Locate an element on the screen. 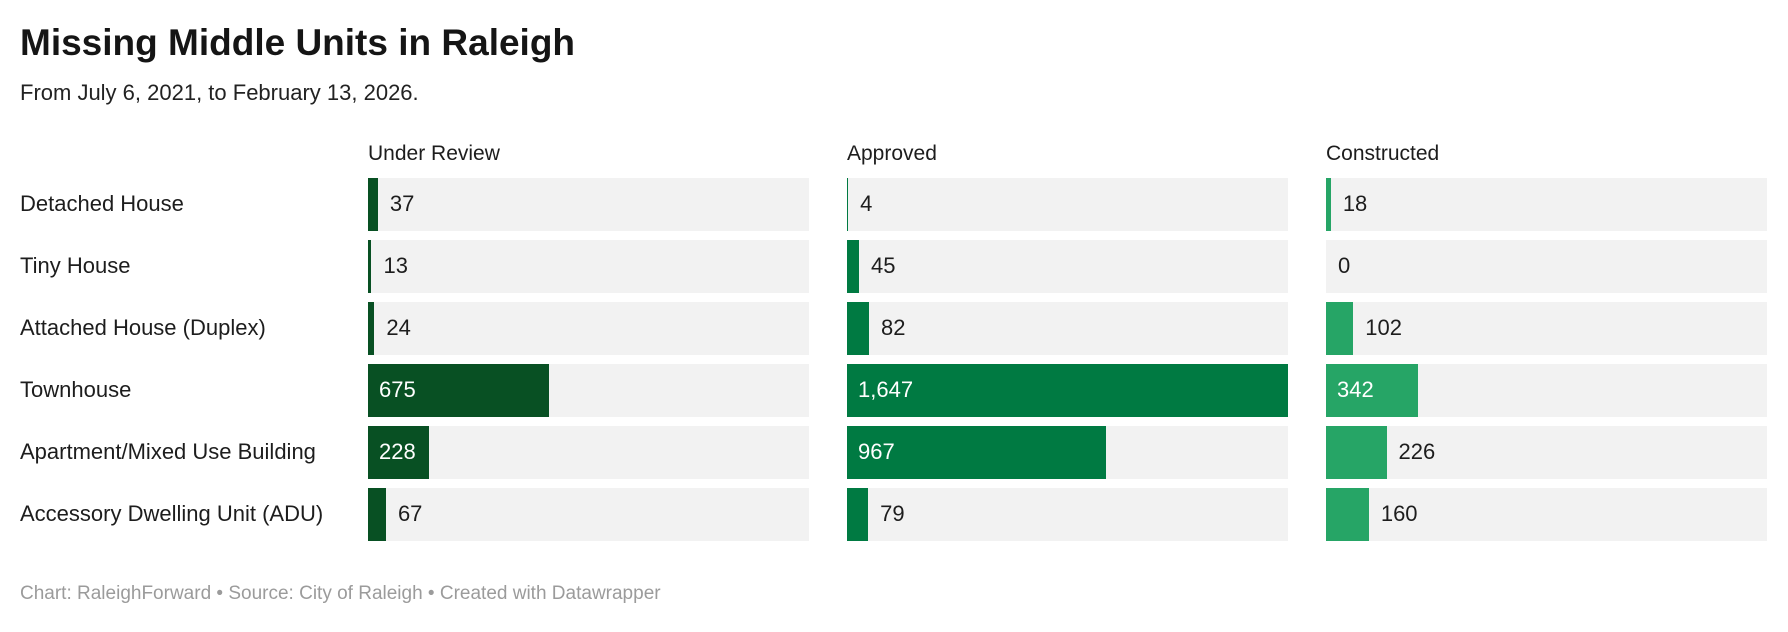 The image size is (1788, 632). column-header-approved: Approved is located at coordinates (892, 153).